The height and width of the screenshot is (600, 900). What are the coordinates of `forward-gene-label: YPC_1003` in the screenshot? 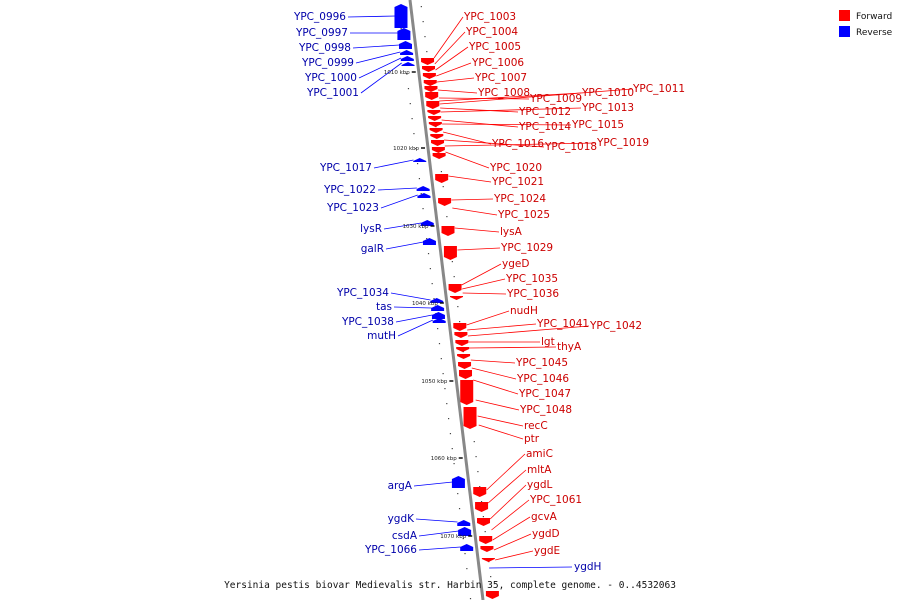 It's located at (489, 17).